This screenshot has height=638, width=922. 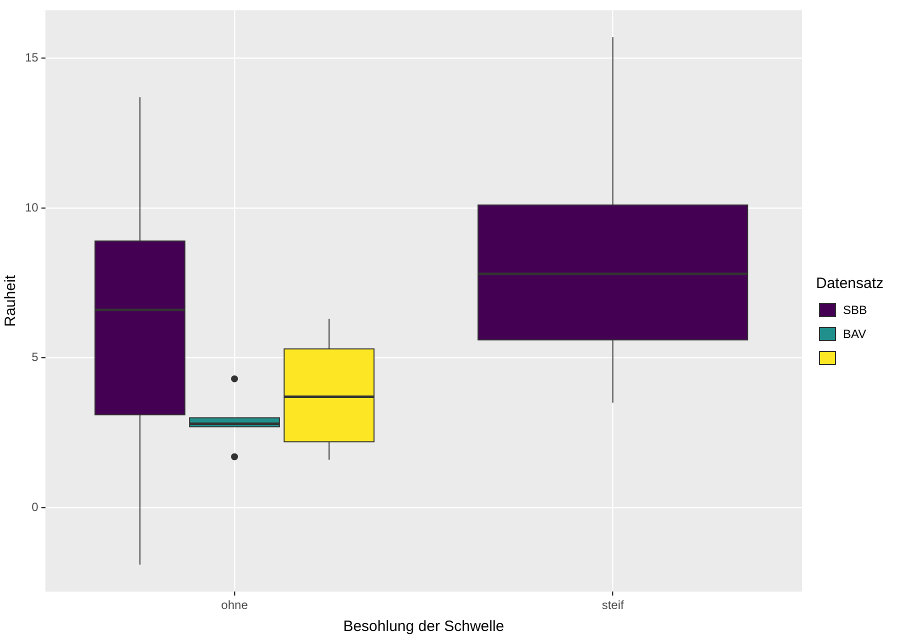 What do you see at coordinates (11, 300) in the screenshot?
I see `y-axis-title: Rauheit` at bounding box center [11, 300].